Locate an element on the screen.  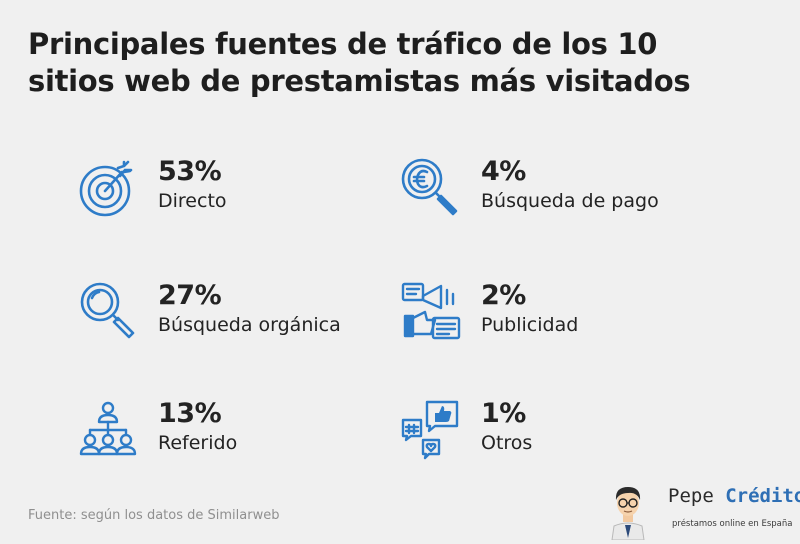
stat-value: 27% is located at coordinates (190, 295).